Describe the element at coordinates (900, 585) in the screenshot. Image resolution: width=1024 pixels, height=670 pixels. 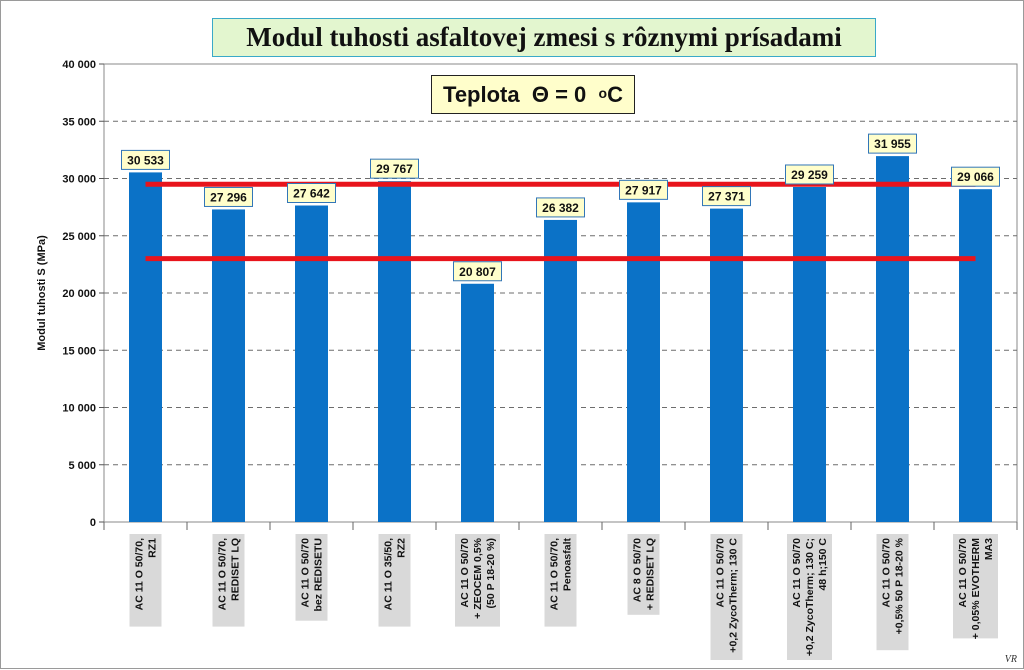
I see `category-label: +0,5% 50 P 18-20 %` at that location.